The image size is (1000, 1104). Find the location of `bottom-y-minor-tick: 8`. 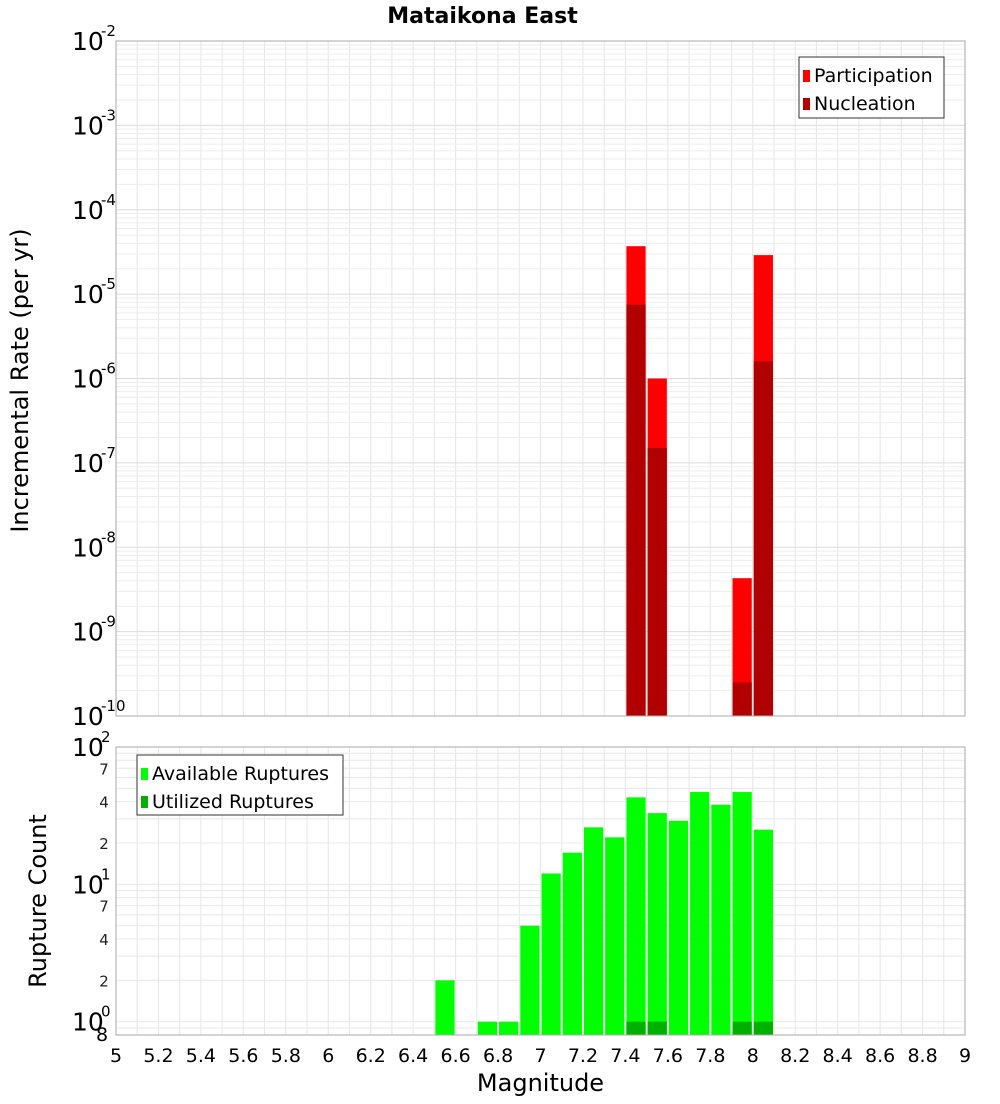

bottom-y-minor-tick: 8 is located at coordinates (102, 1035).